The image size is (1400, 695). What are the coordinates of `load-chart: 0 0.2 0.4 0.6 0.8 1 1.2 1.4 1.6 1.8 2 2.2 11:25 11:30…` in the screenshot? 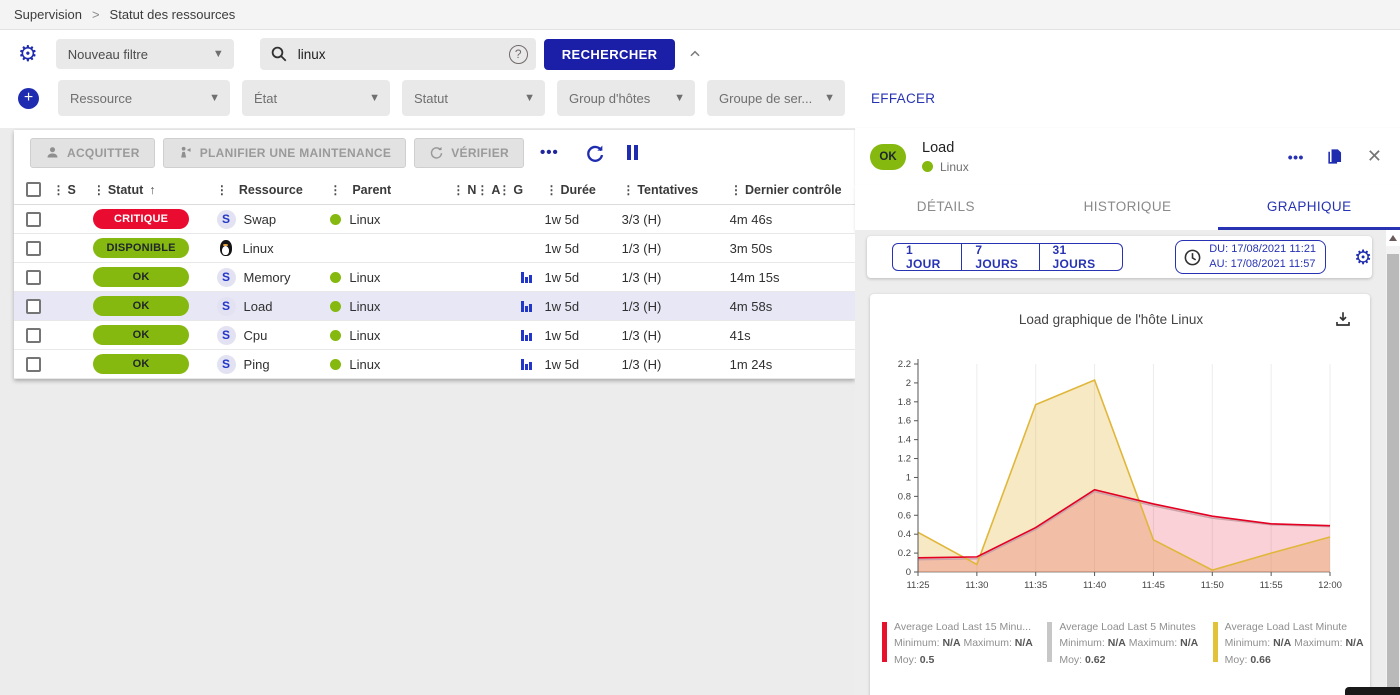 It's located at (1126, 481).